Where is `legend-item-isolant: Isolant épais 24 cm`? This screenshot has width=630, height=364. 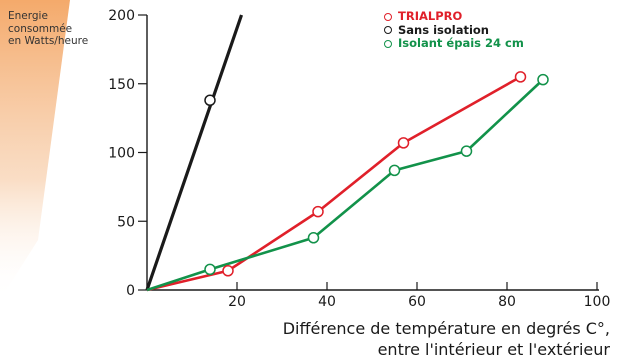
legend-item-isolant: Isolant épais 24 cm is located at coordinates (454, 43).